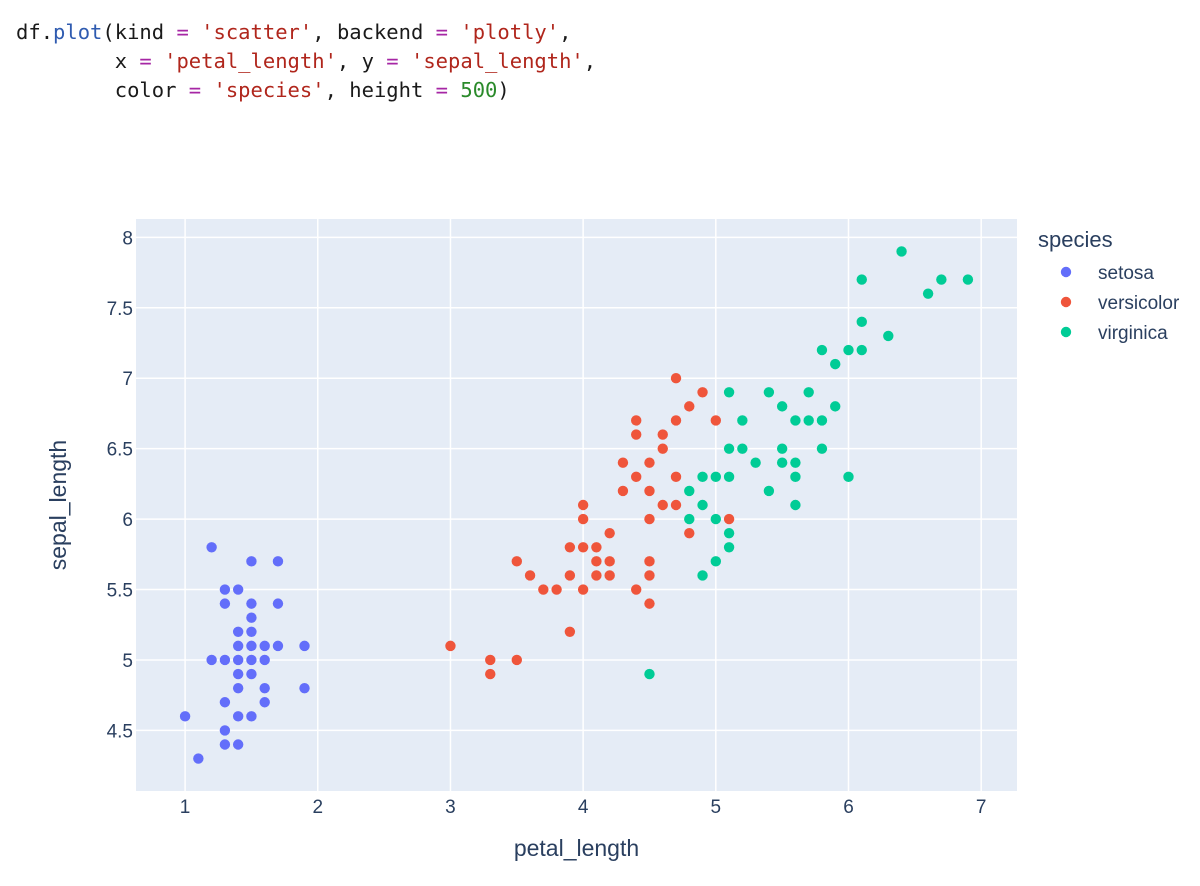 This screenshot has height=886, width=1200. I want to click on series-versicolor, so click(590, 526).